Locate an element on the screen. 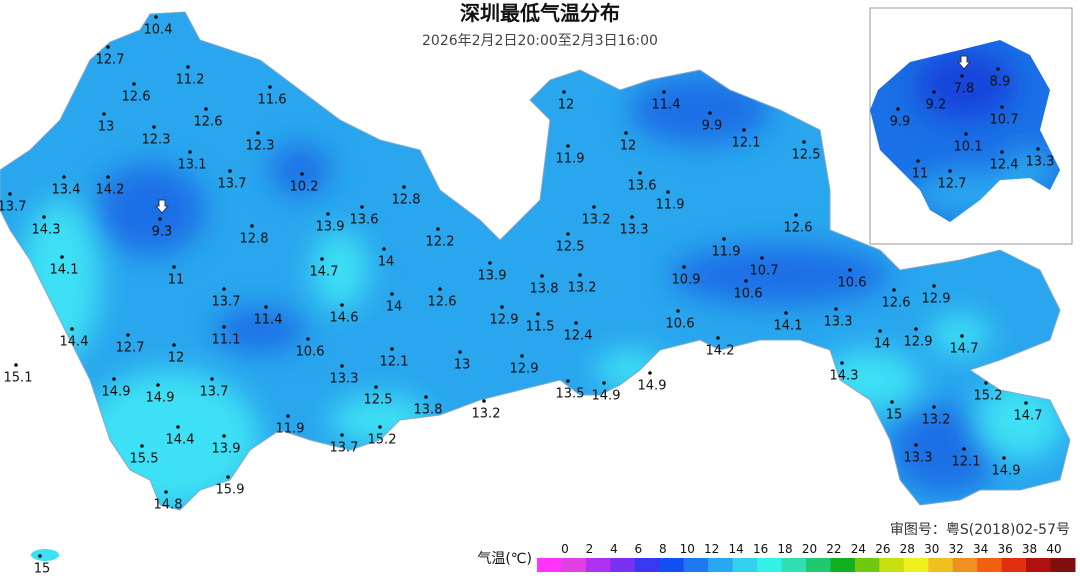  approval-number: 审图号：粤S(2018)02-57号 is located at coordinates (980, 530).